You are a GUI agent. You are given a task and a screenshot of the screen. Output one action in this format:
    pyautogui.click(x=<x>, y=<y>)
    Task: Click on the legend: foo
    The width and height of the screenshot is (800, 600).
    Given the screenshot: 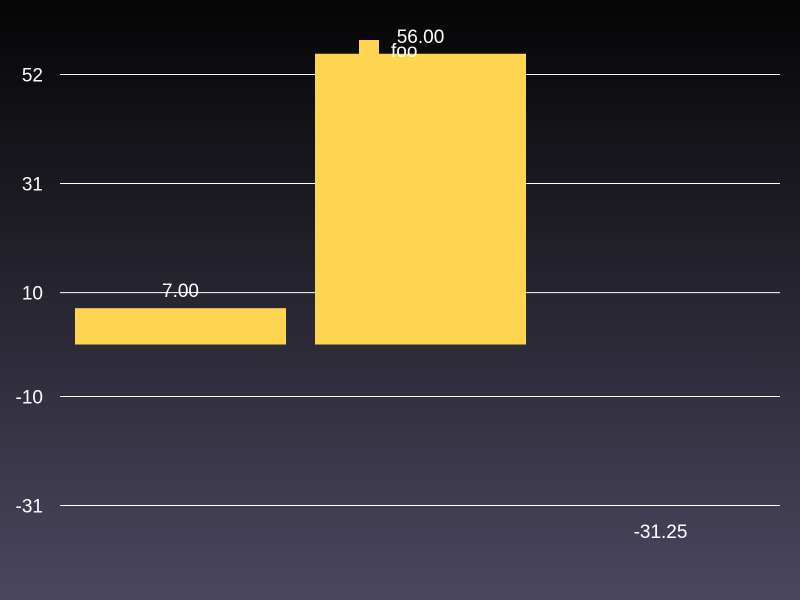 What is the action you would take?
    pyautogui.click(x=388, y=51)
    